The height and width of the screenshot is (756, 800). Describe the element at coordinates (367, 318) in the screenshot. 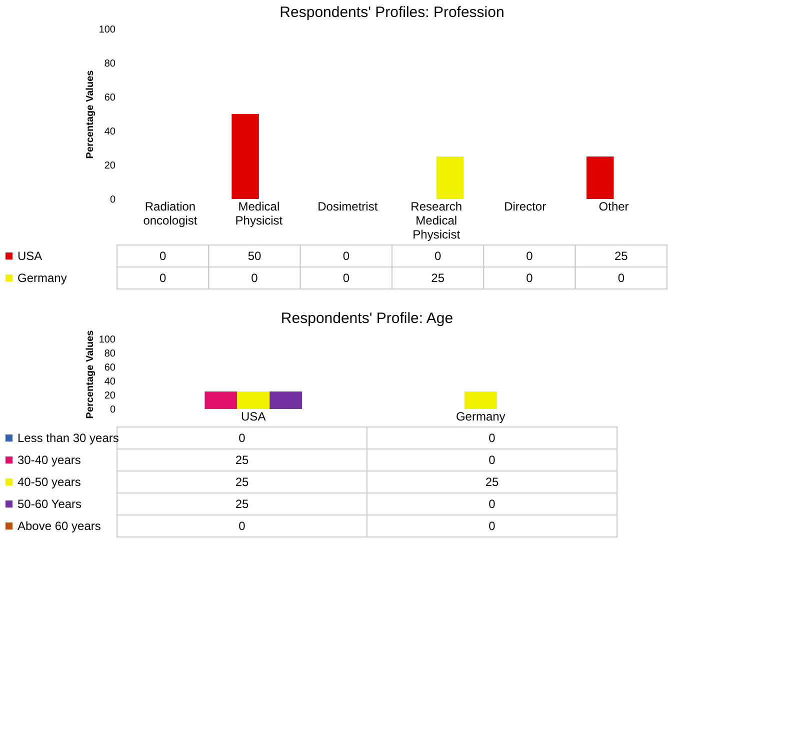

I see `chart-title: Respondents' Profile: Age` at that location.